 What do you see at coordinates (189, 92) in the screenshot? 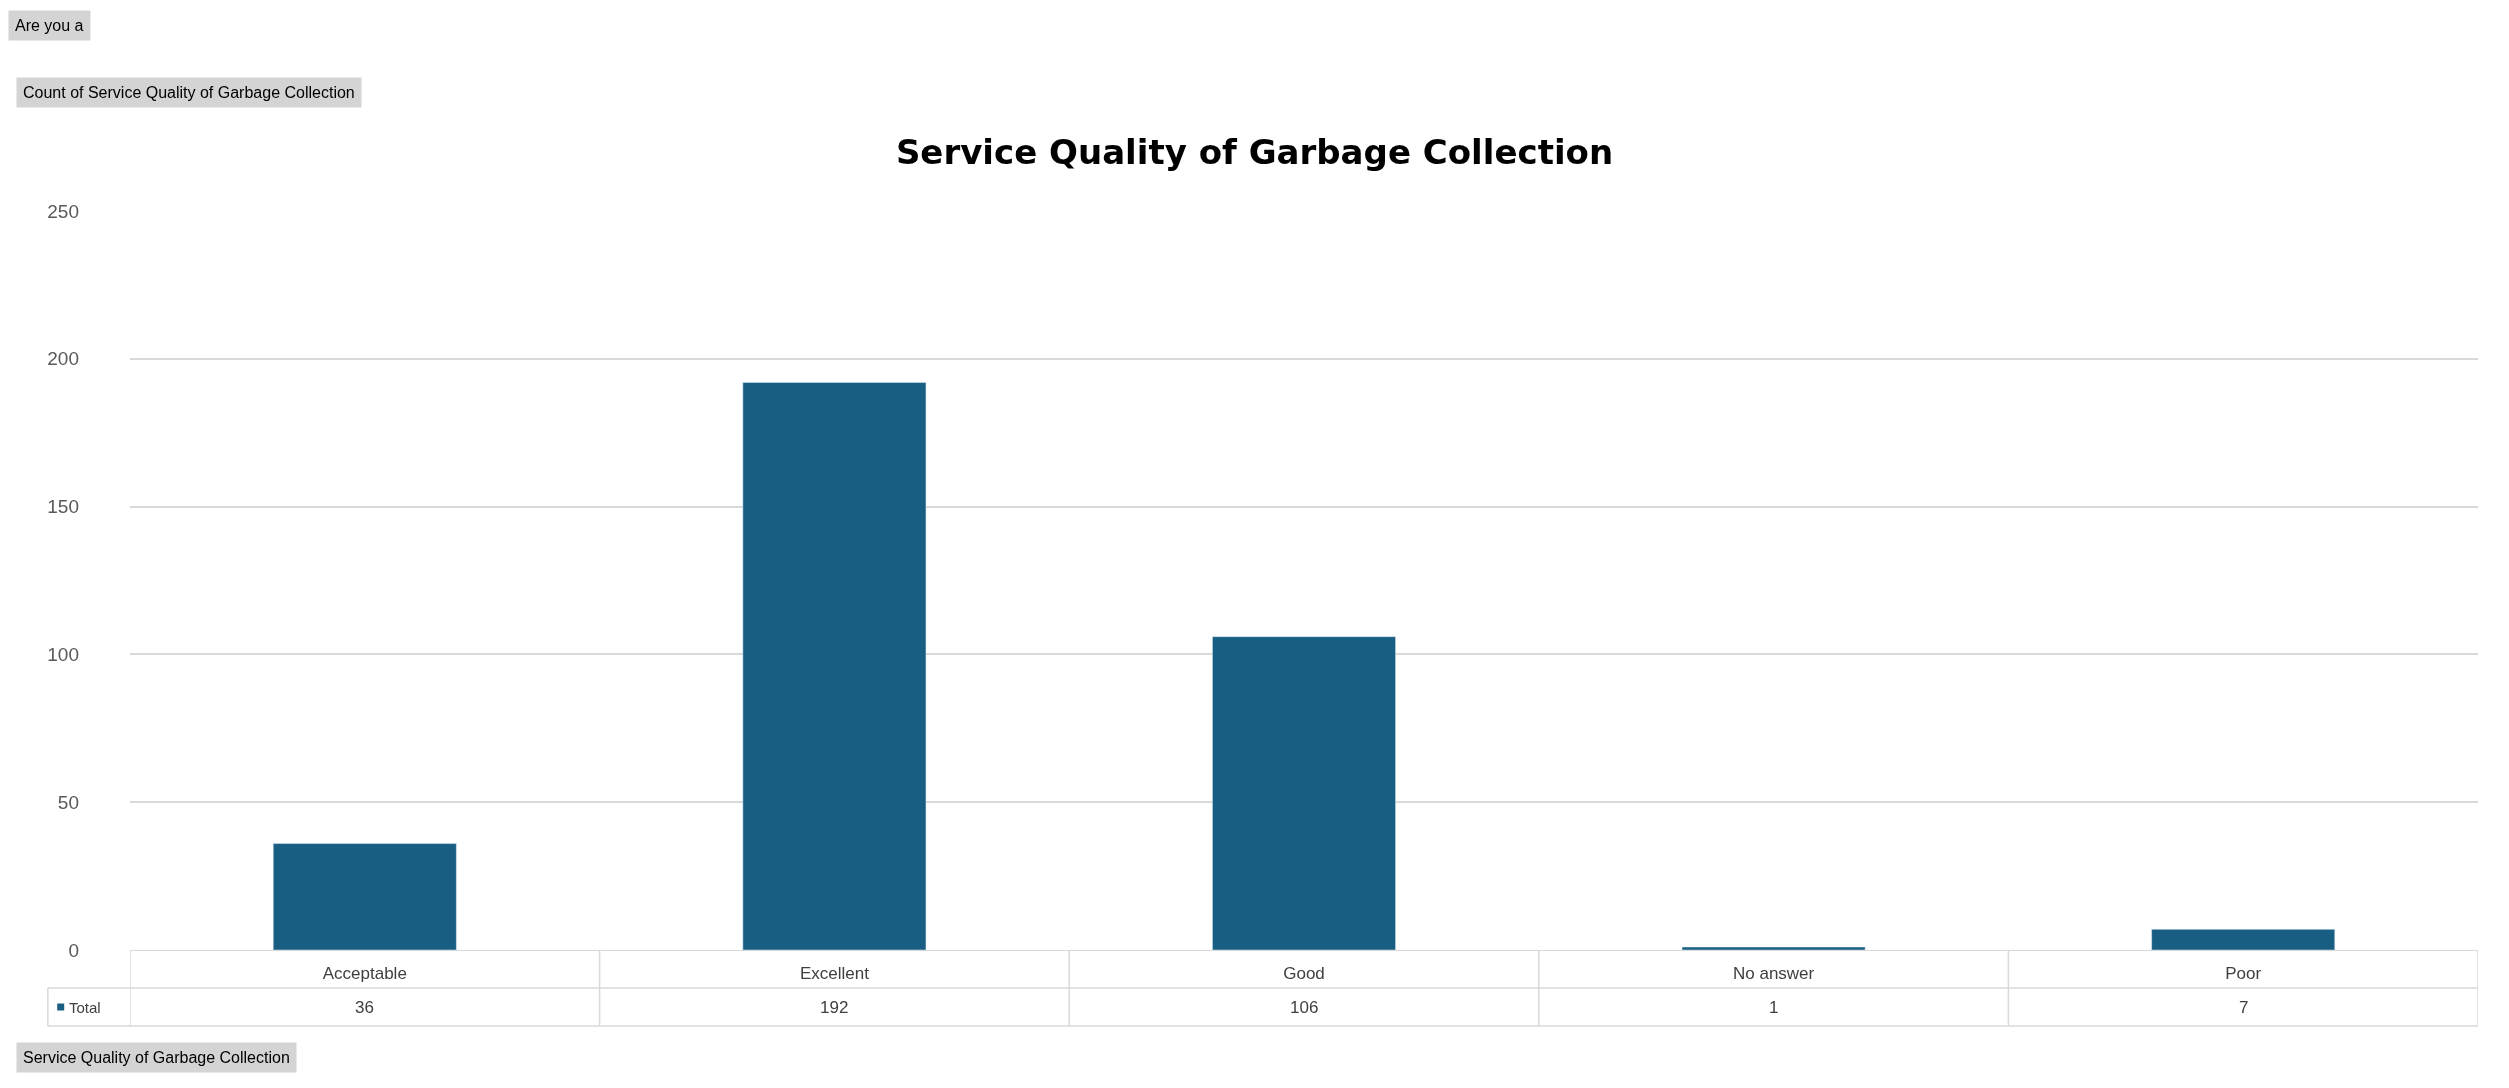
I see `text: Count of Service Quality of Garbage Collection` at bounding box center [189, 92].